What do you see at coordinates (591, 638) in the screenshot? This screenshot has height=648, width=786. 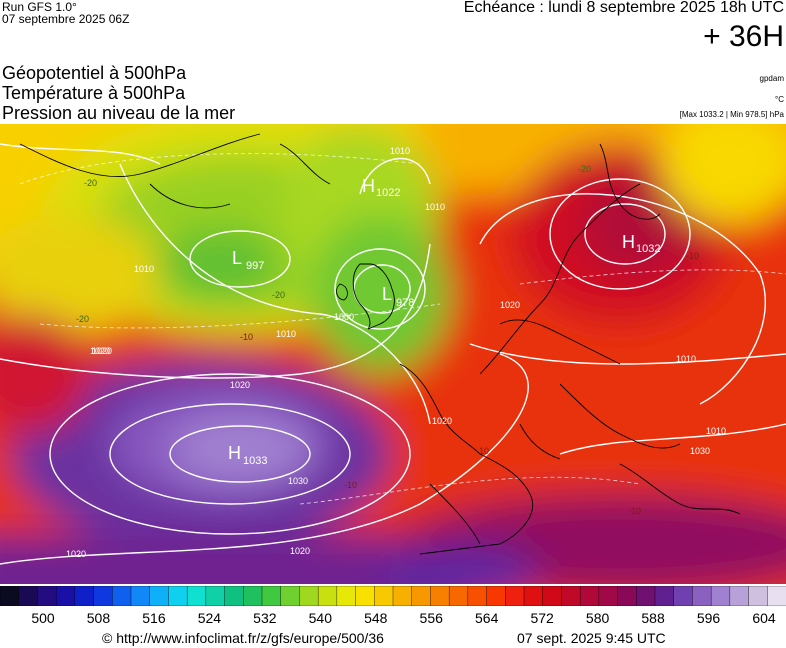 I see `generation-timestamp: 07 sept. 2025 9:45 UTC` at bounding box center [591, 638].